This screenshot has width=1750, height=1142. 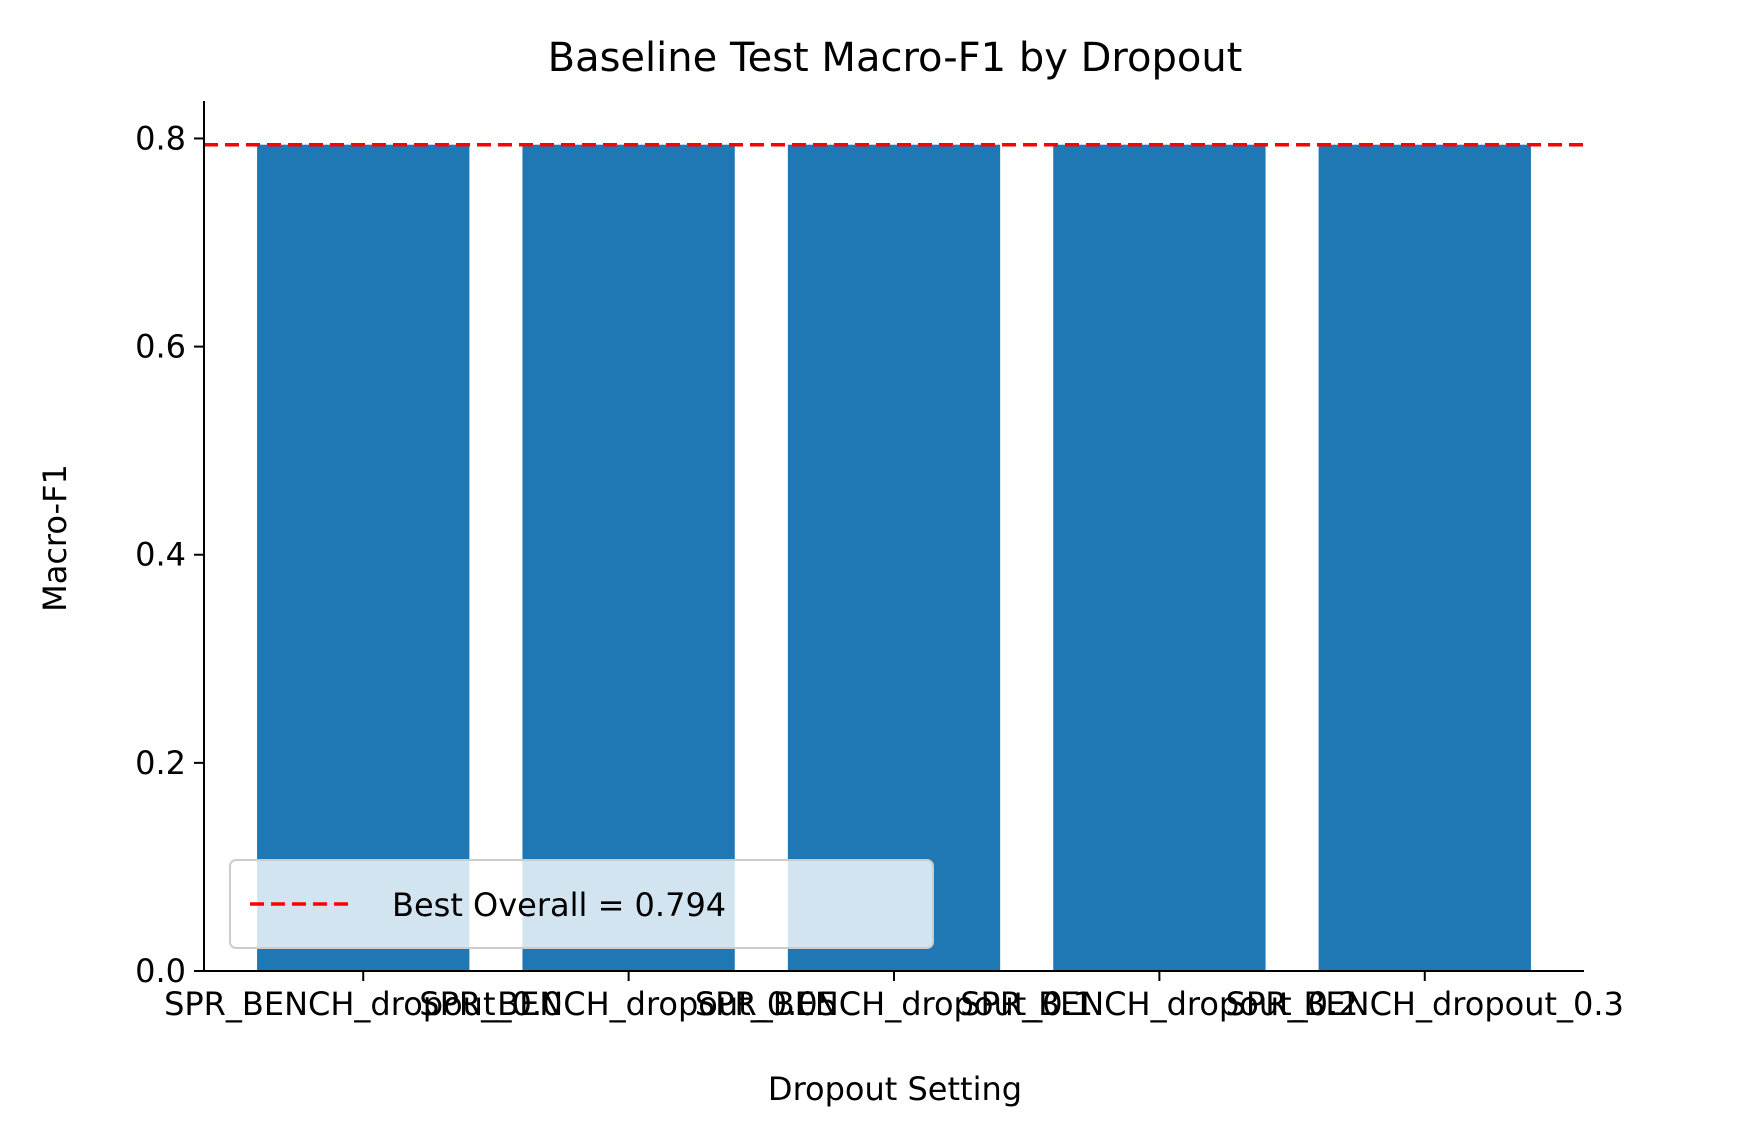 I want to click on y-tick-label: 0.0, so click(x=160, y=971).